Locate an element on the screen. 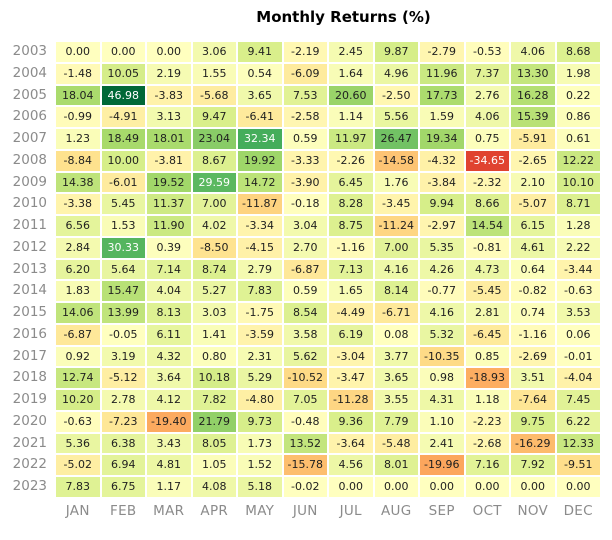  month-label-dec: DEC is located at coordinates (578, 510).